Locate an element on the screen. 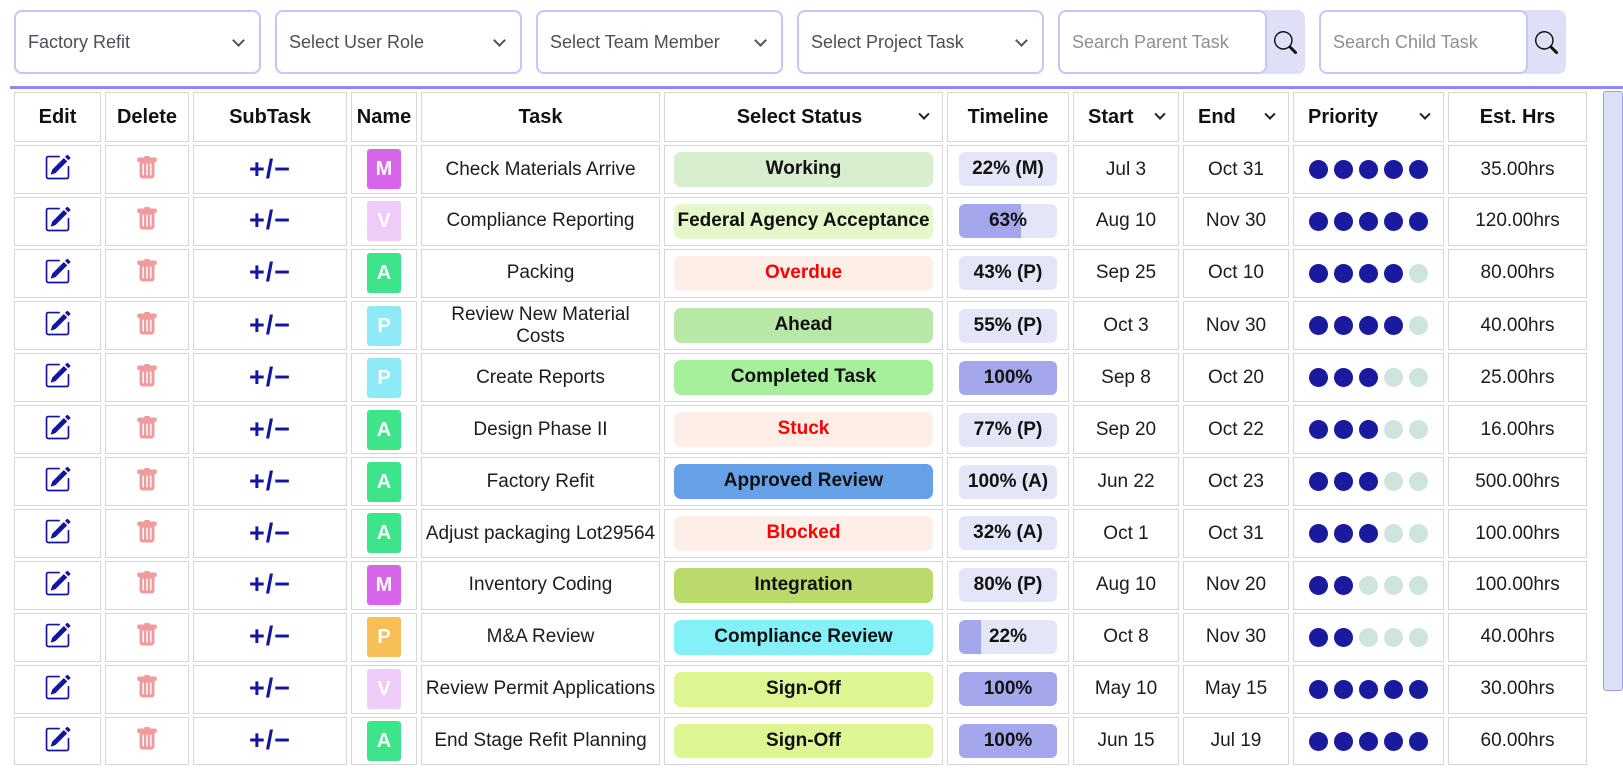 The width and height of the screenshot is (1623, 768). column-header-end: End is located at coordinates (1236, 117).